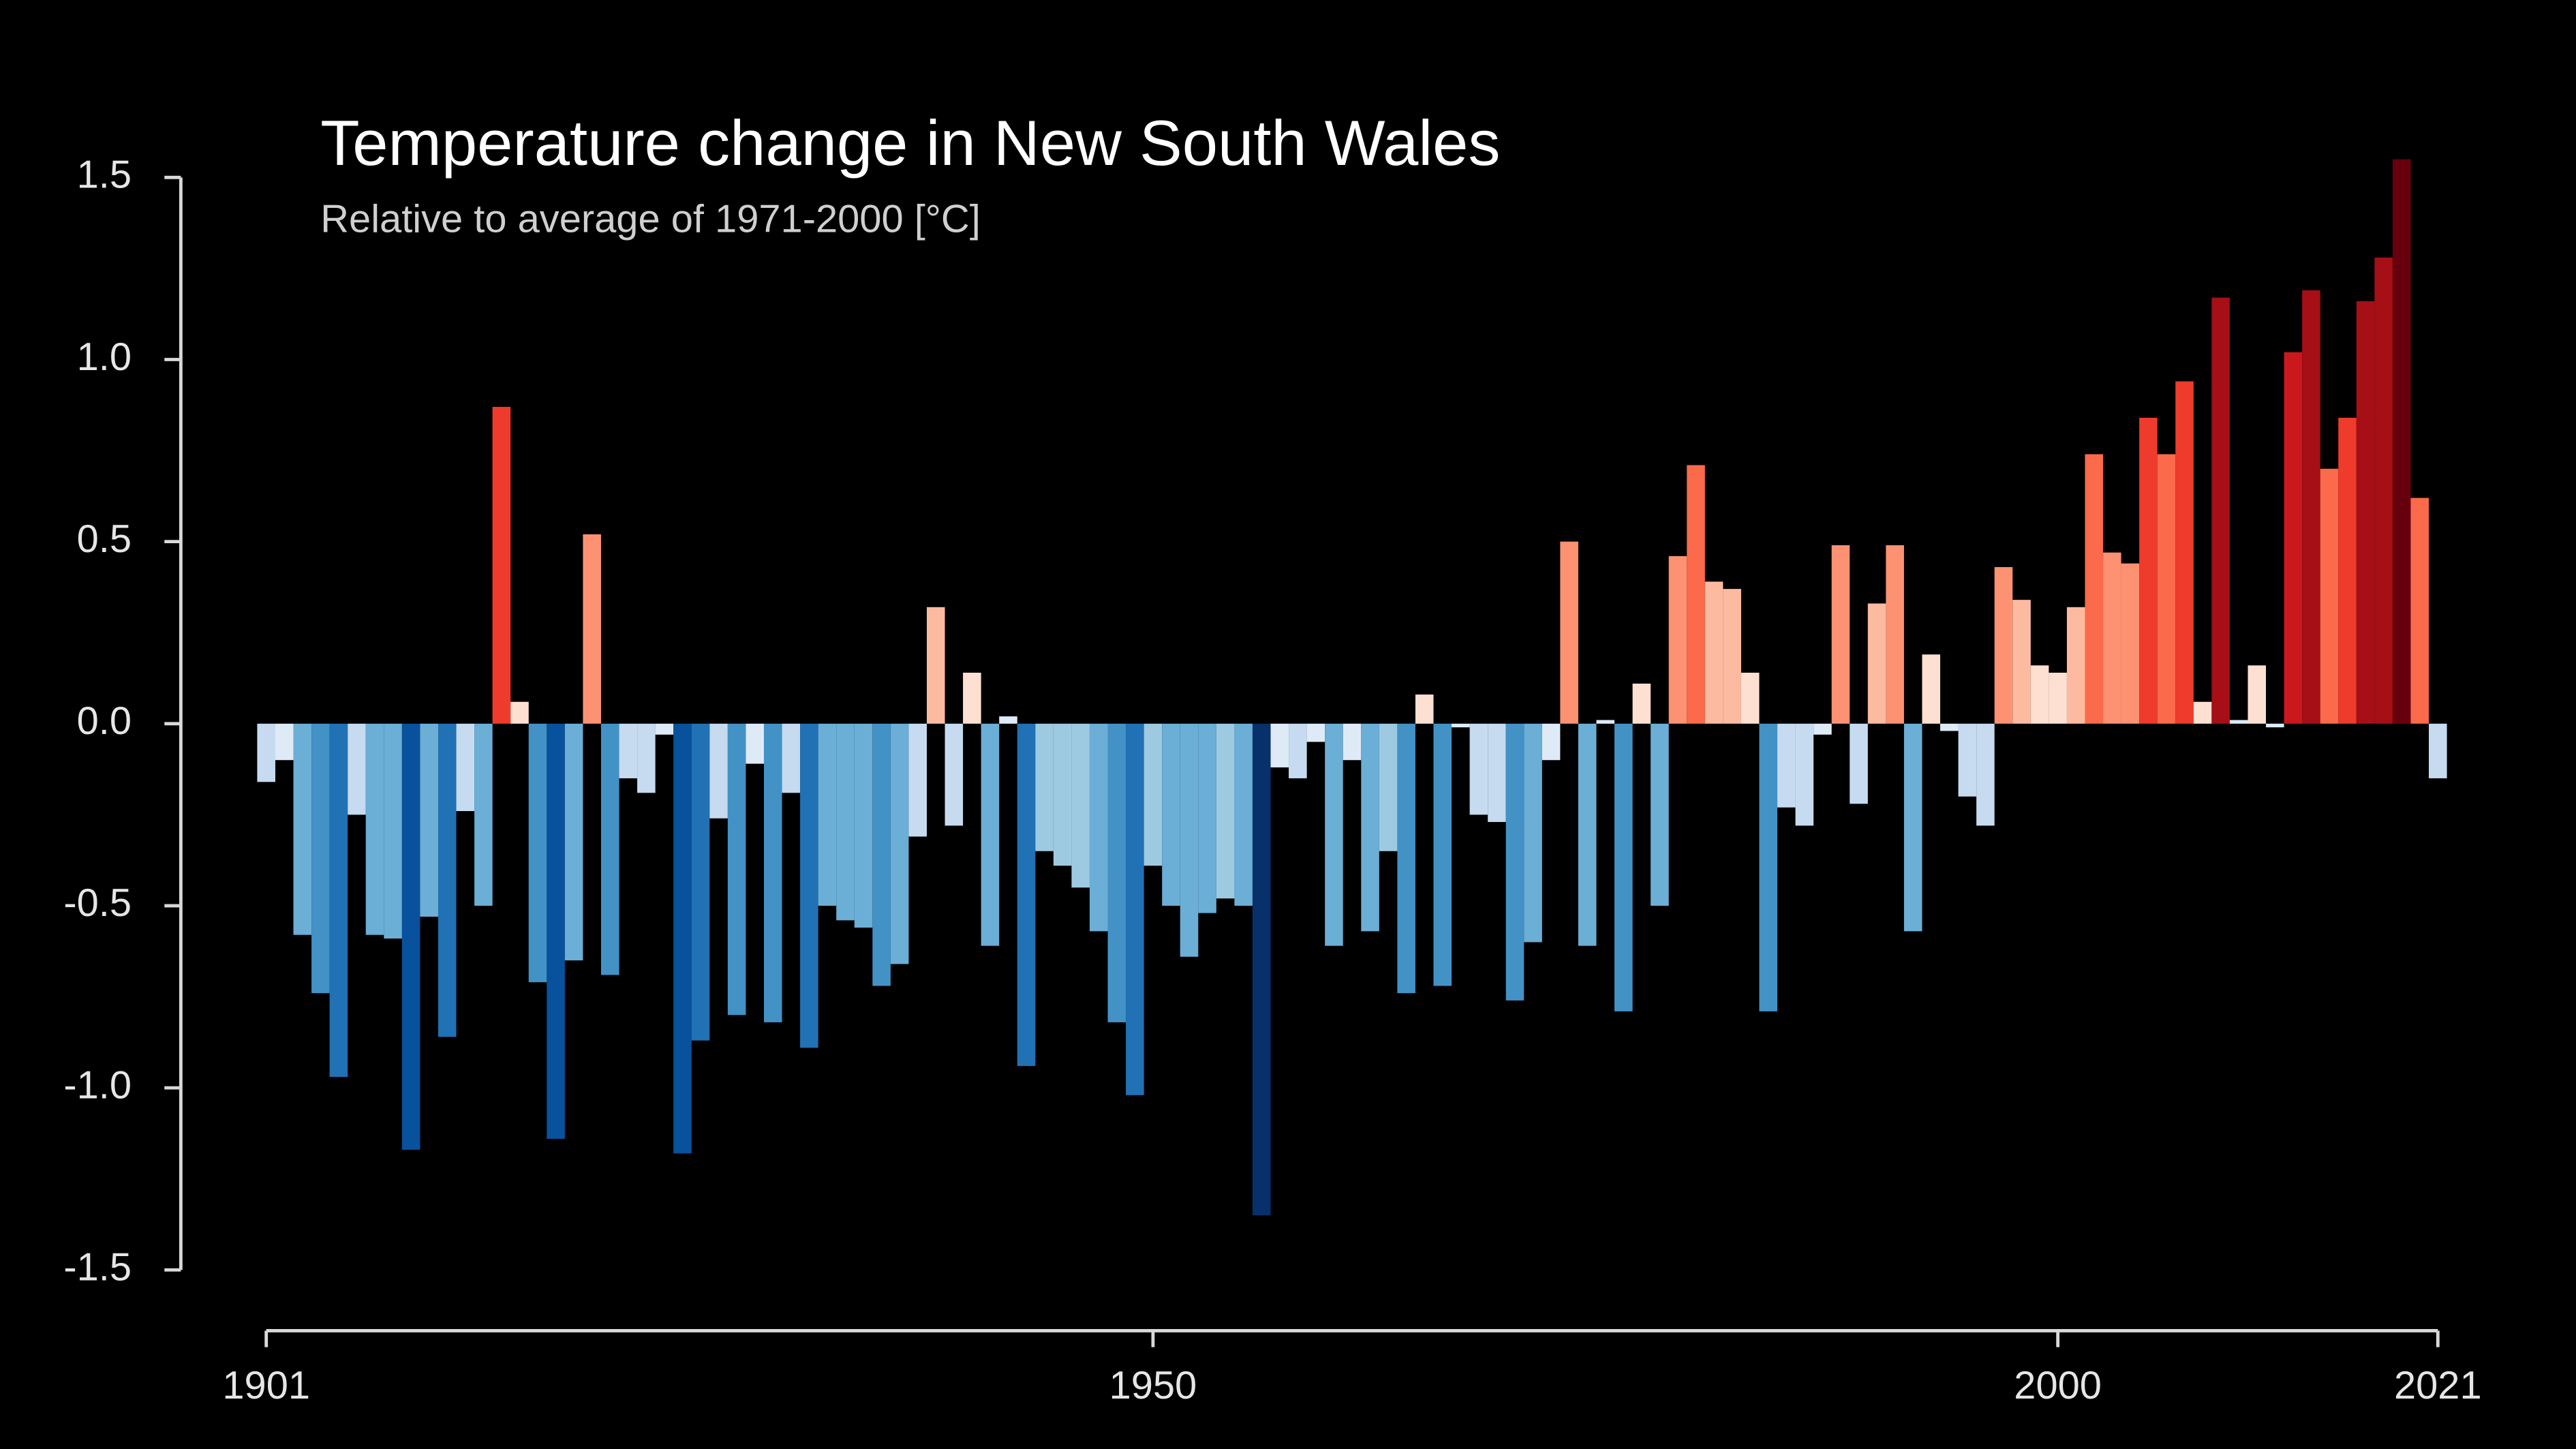 Image resolution: width=2576 pixels, height=1449 pixels. I want to click on y-tick-label: 1.5, so click(105, 175).